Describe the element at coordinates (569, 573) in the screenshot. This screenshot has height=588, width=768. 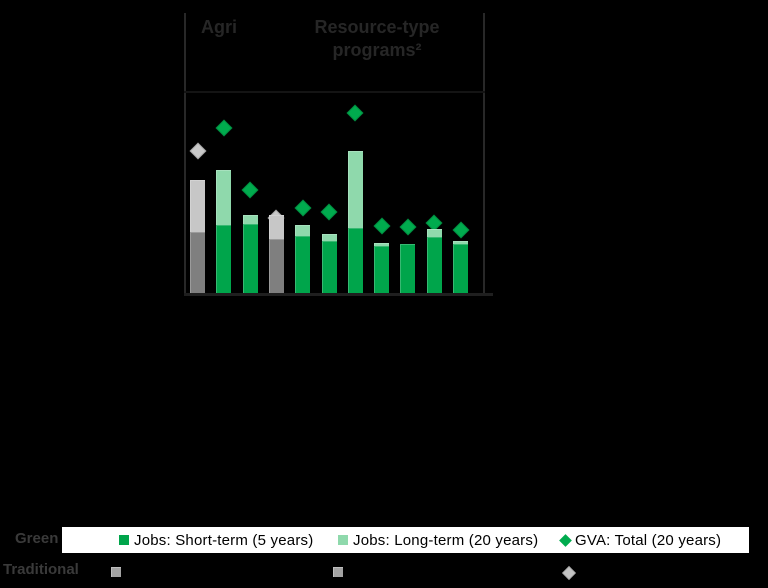
I see `traditional-gva-diamond-icon` at that location.